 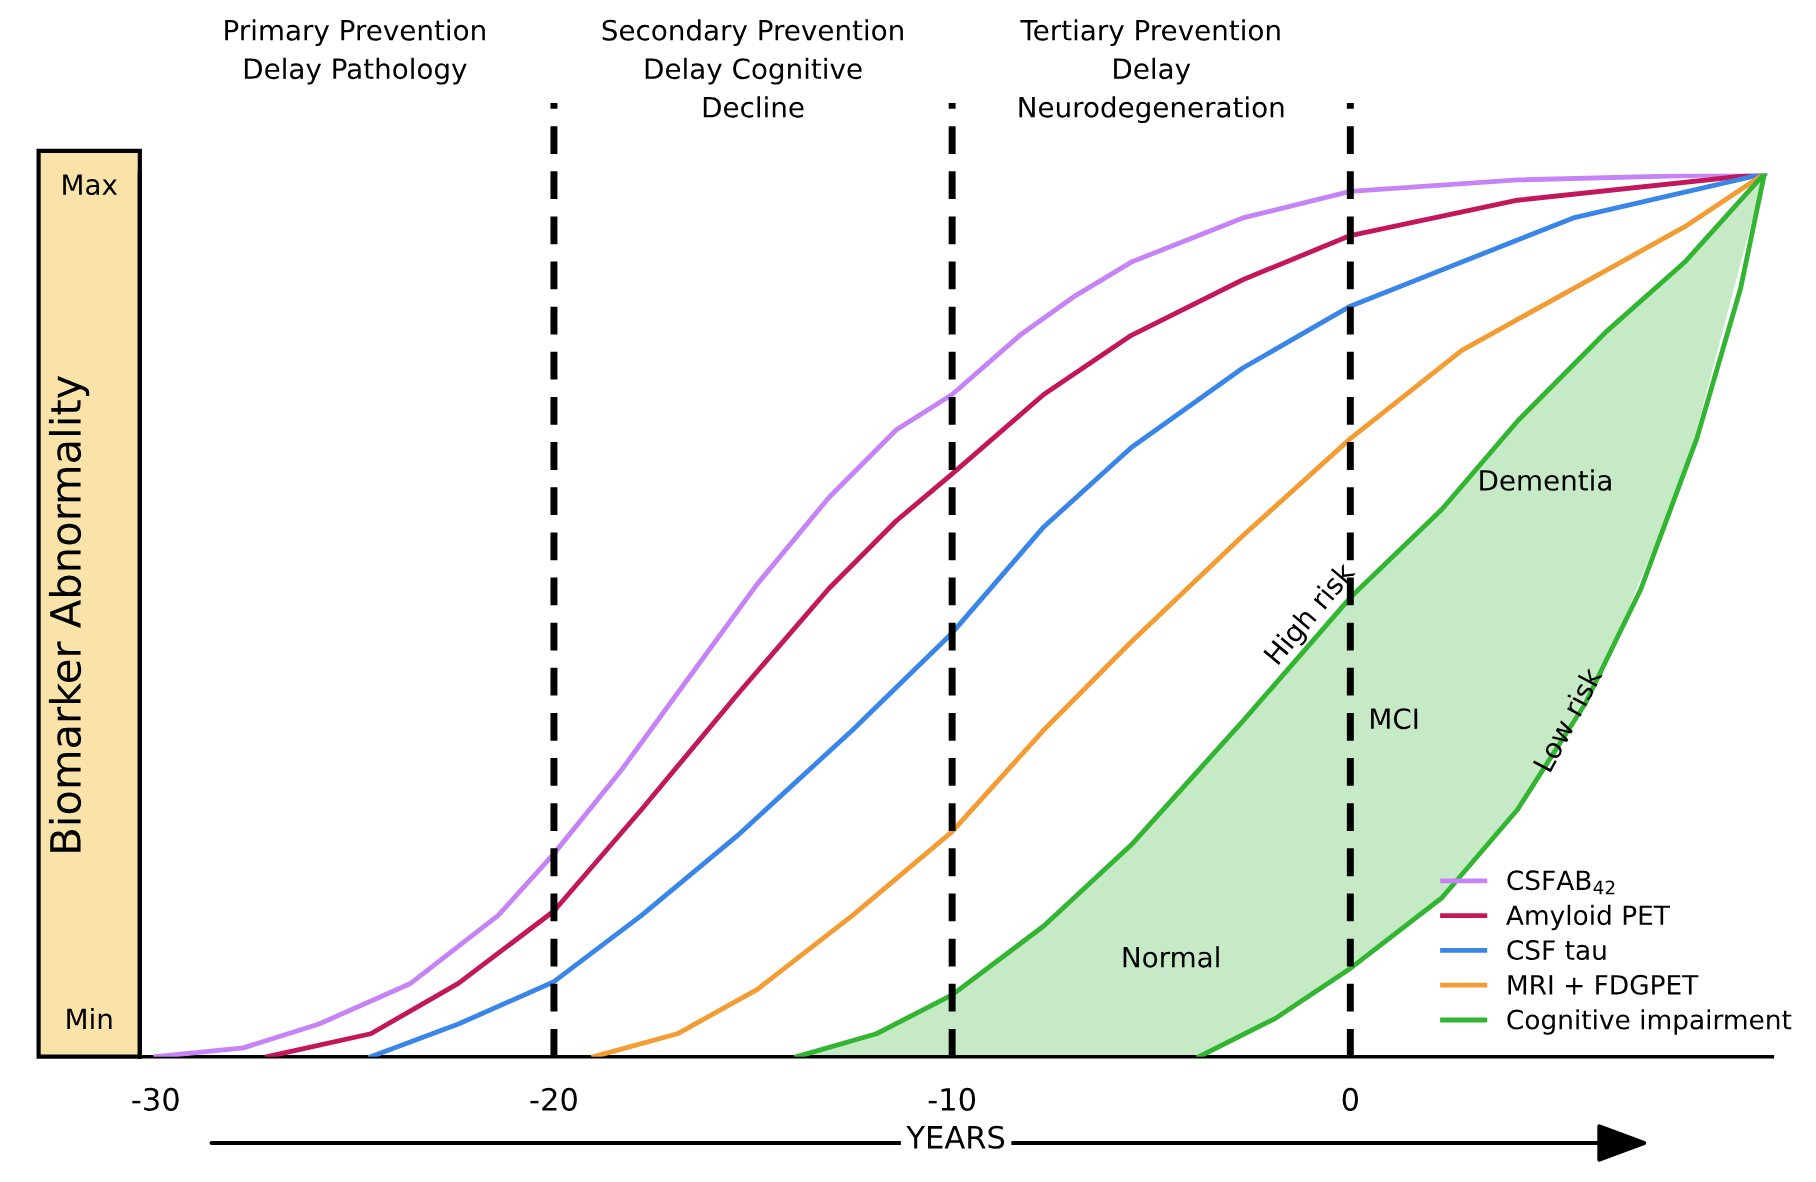 What do you see at coordinates (752, 68) in the screenshot?
I see `text: Secondary Prevention Delay Cognitive Decline` at bounding box center [752, 68].